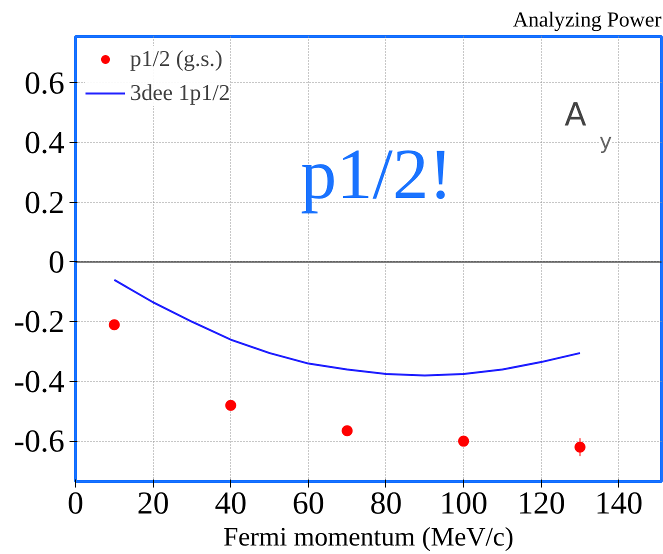 This screenshot has width=663, height=554. I want to click on y-tick-label: 0.4, so click(44, 142).